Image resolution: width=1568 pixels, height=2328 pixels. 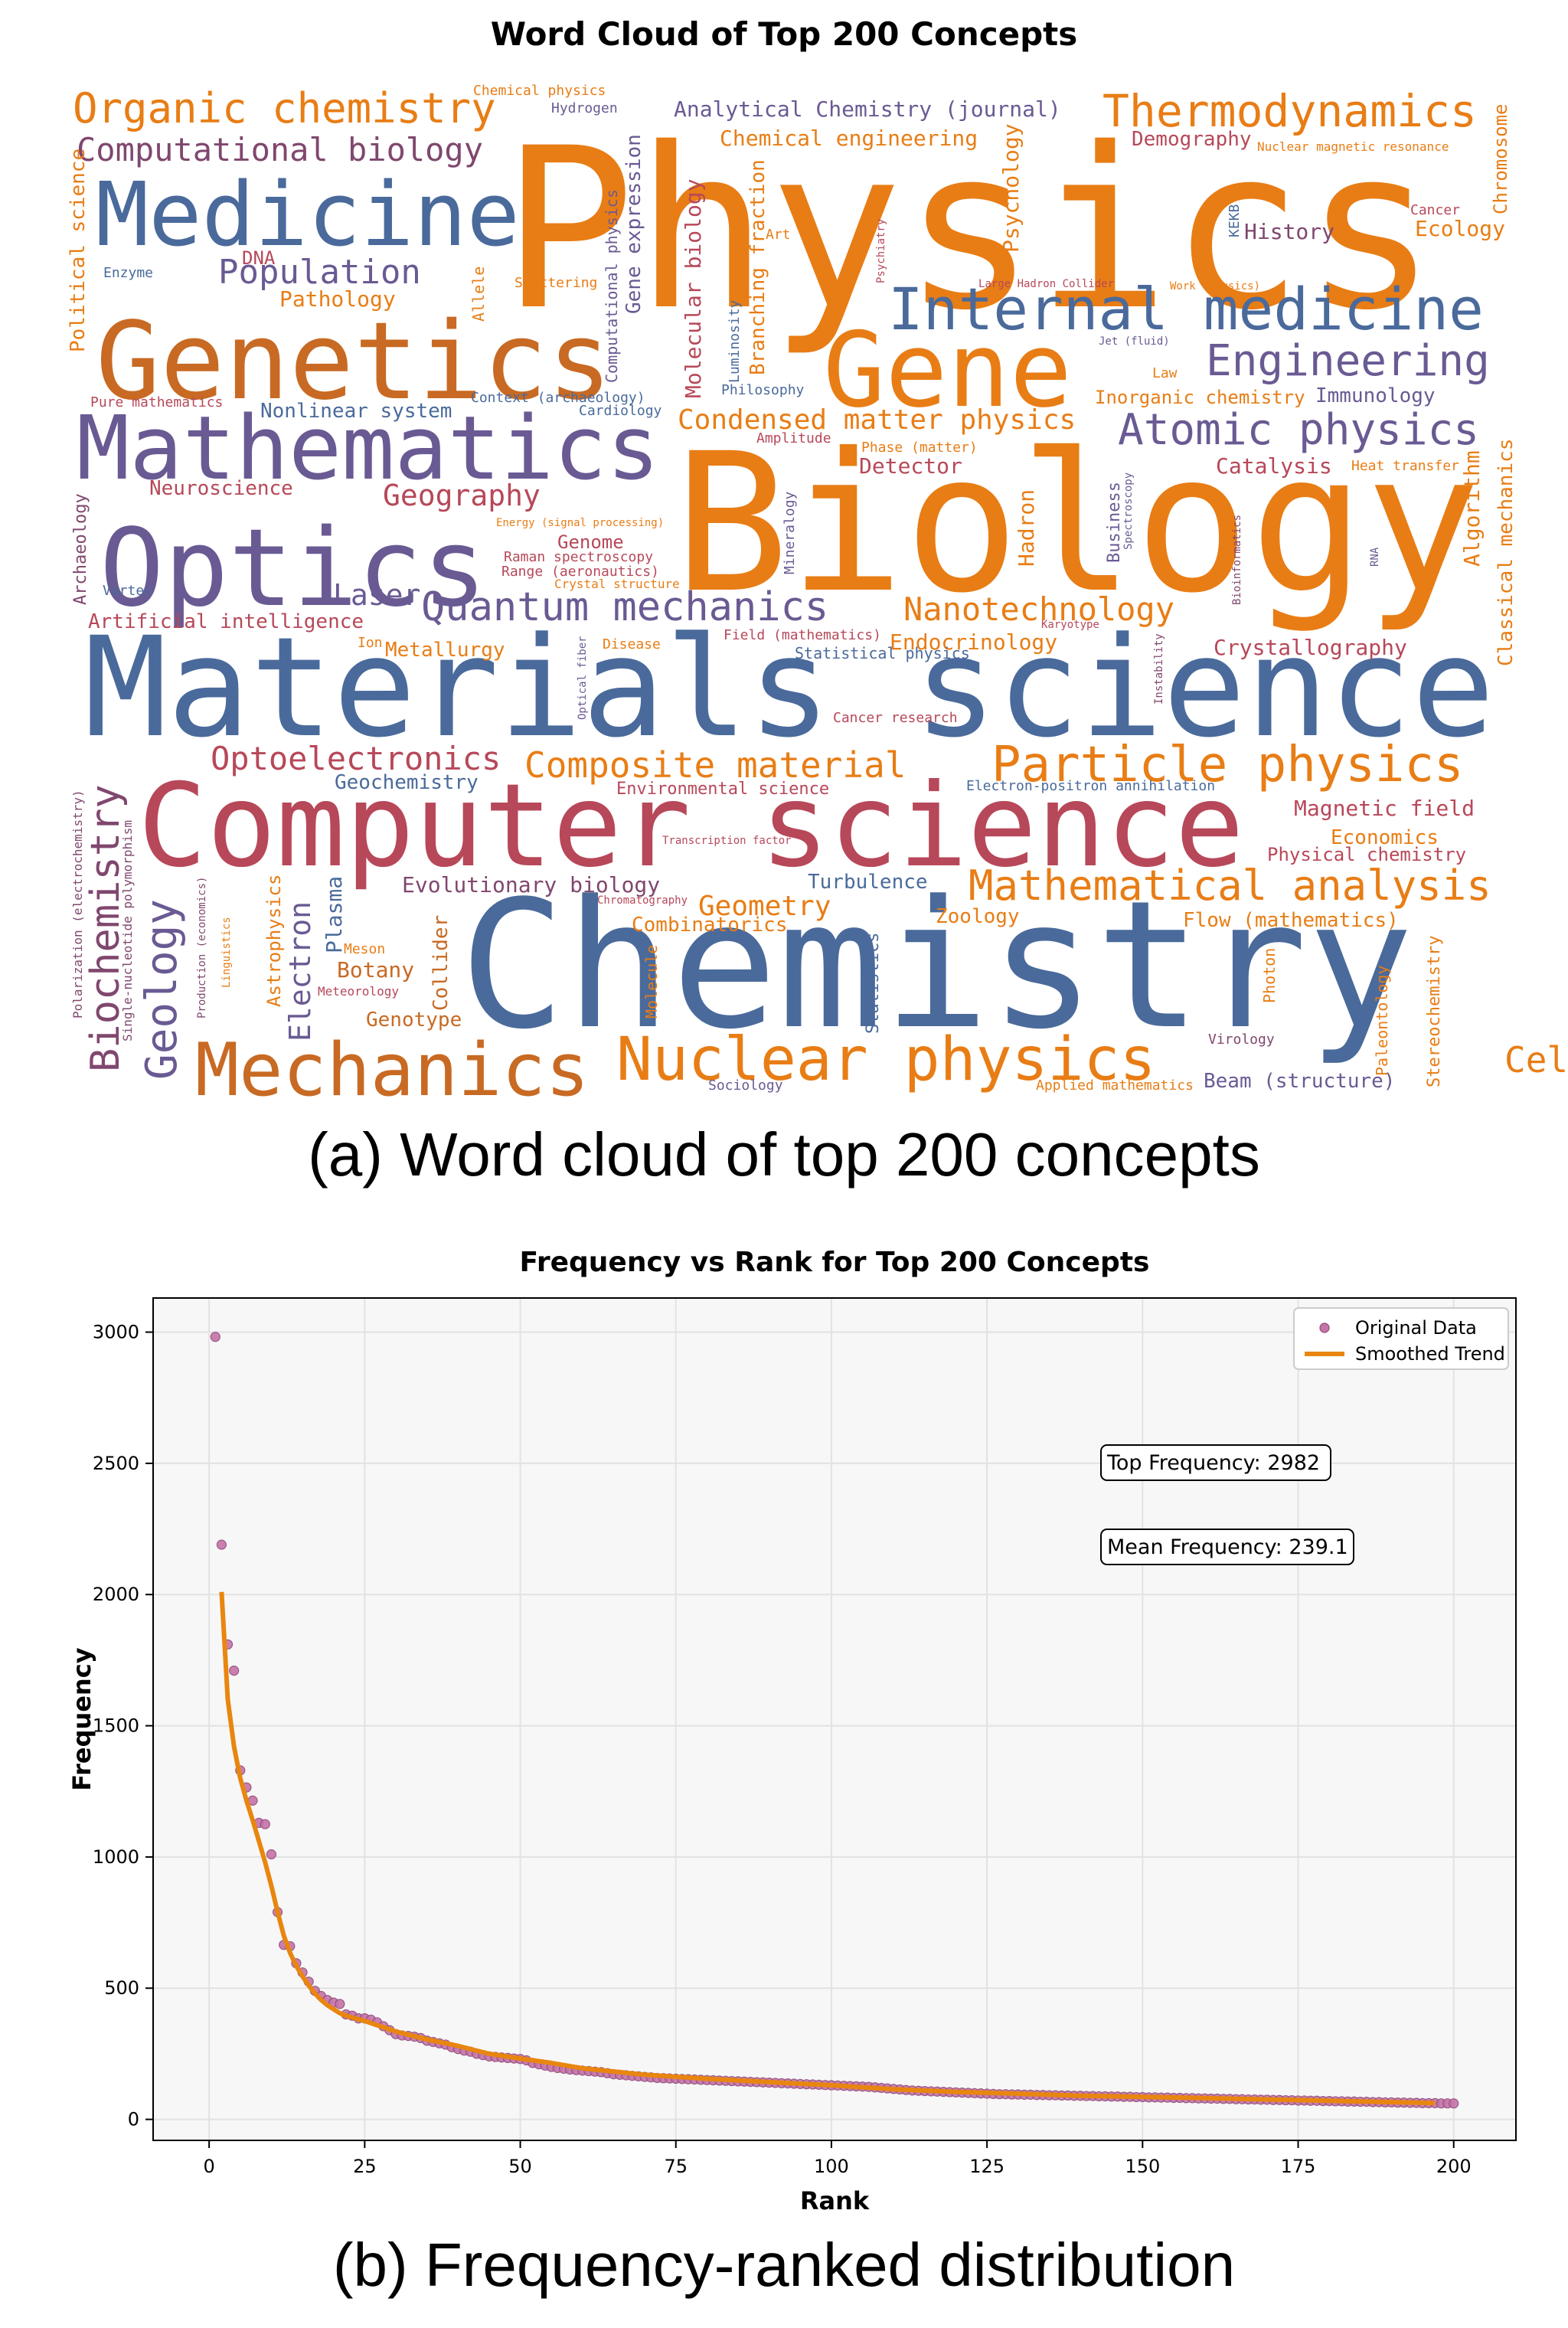 What do you see at coordinates (973, 642) in the screenshot?
I see `cloud-word: Endocrinology` at bounding box center [973, 642].